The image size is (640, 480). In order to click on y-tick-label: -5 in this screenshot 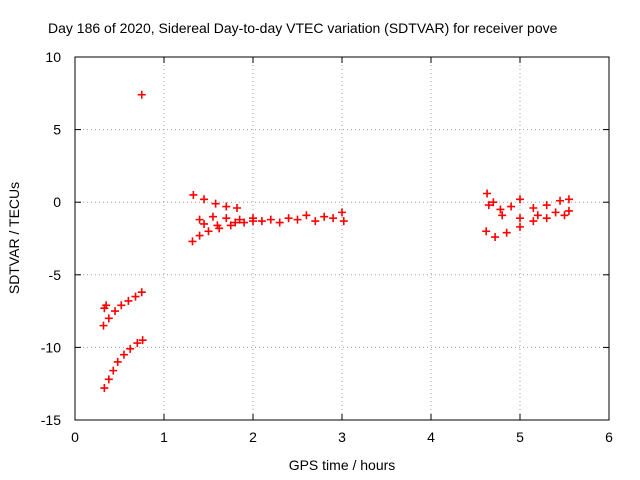, I will do `click(55, 275)`.